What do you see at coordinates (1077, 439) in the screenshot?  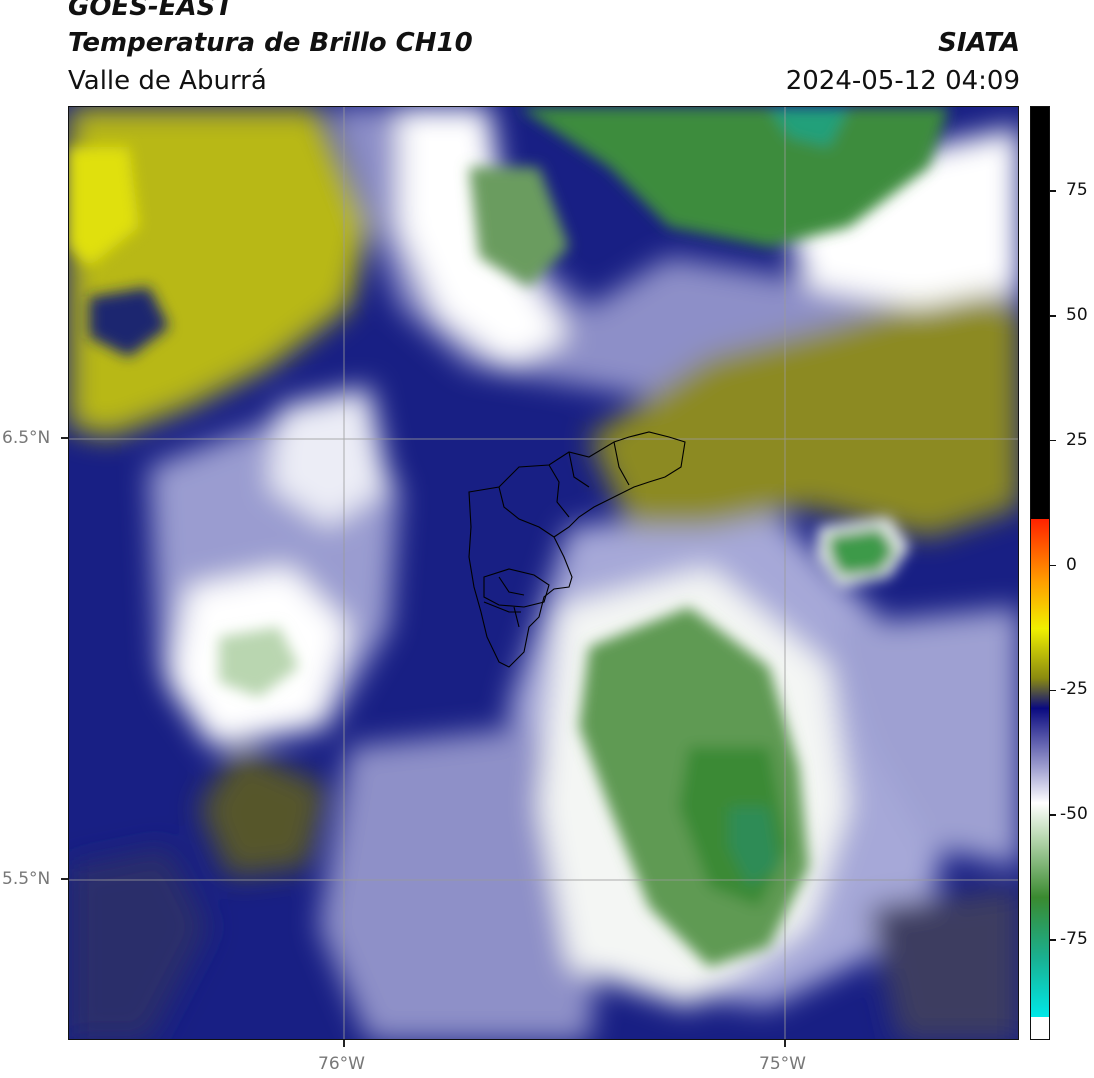 I see `colorbar-tick-label: 25` at bounding box center [1077, 439].